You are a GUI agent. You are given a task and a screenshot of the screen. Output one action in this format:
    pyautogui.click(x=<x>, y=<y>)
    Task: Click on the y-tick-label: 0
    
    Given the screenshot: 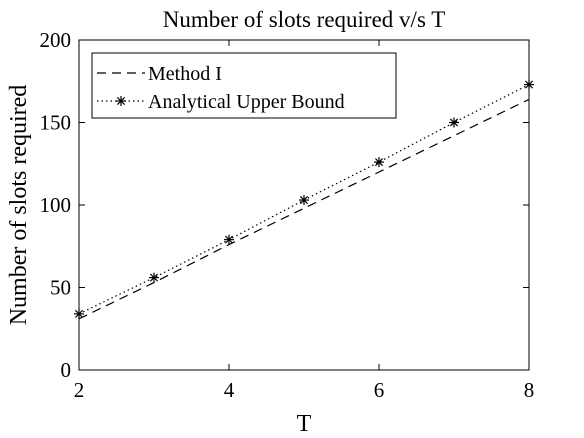 What is the action you would take?
    pyautogui.click(x=66, y=370)
    